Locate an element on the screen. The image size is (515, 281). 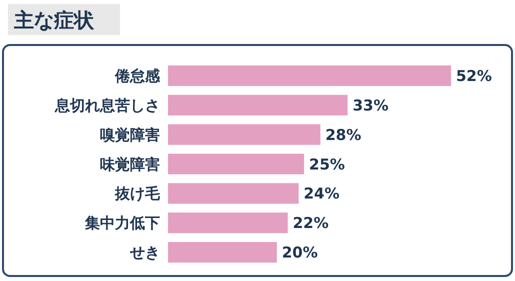
y-tick-label: 息切れ息苦しさ is located at coordinates (107, 105).